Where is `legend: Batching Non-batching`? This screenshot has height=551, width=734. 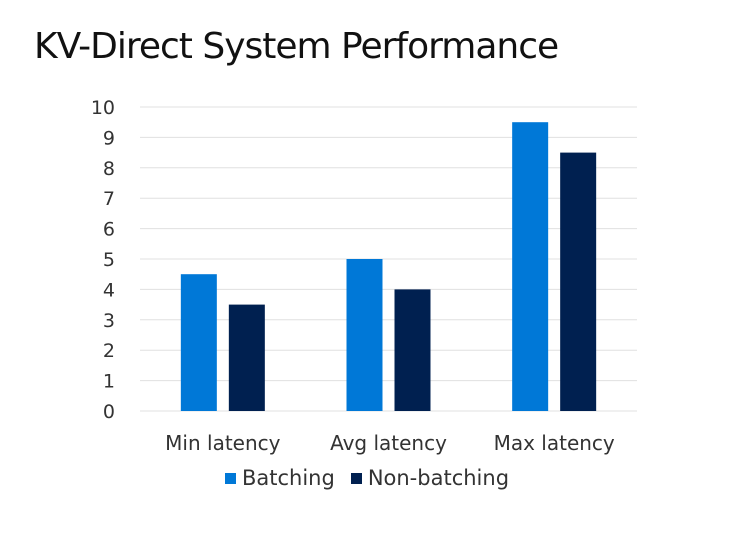
legend: Batching Non-batching is located at coordinates (367, 478).